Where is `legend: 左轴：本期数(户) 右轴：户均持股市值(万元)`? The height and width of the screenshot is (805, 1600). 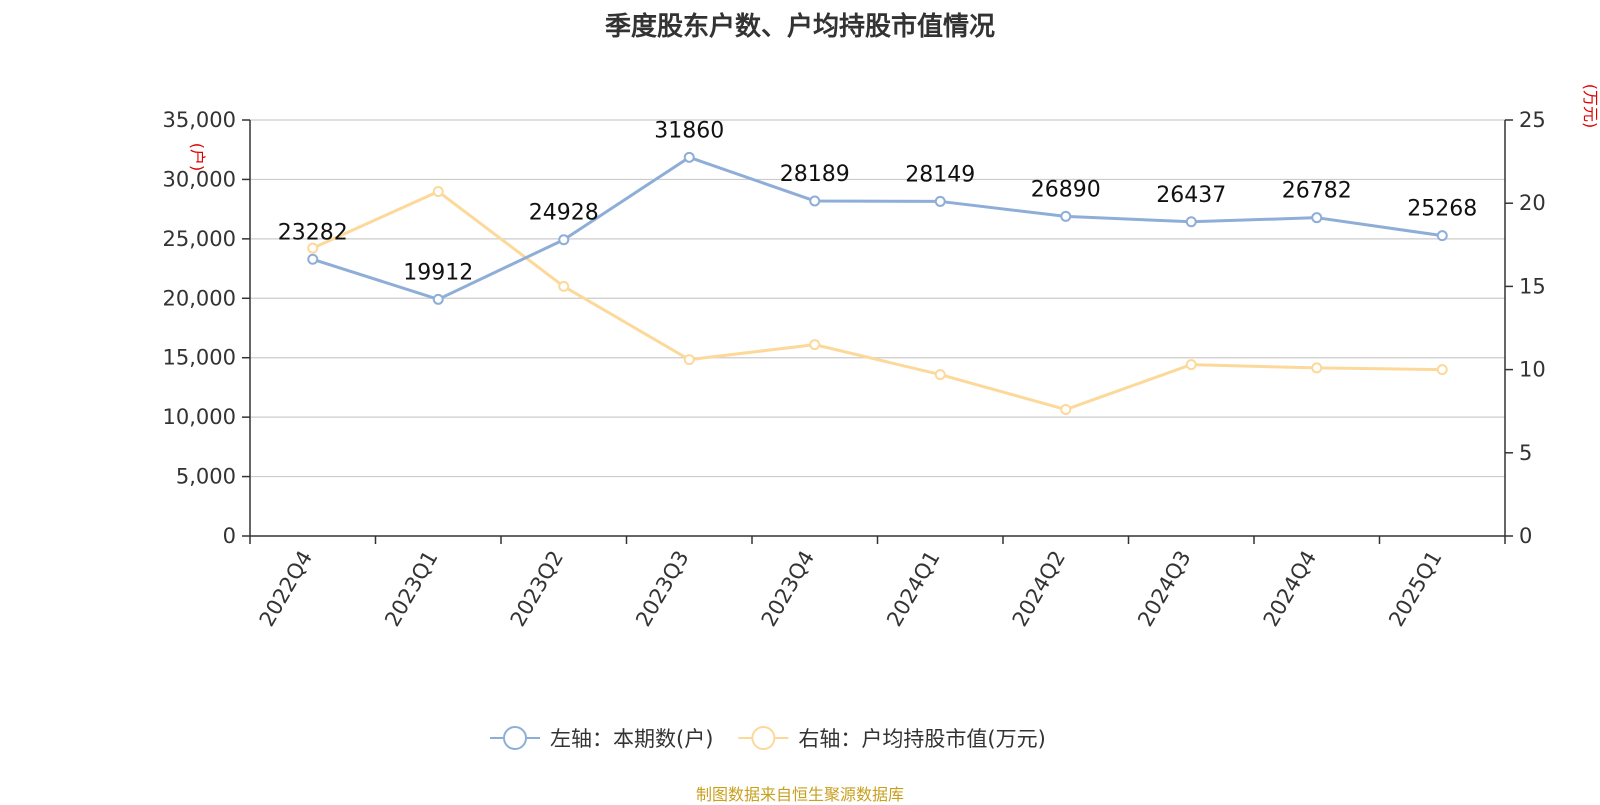
legend: 左轴：本期数(户) 右轴：户均持股市值(万元) is located at coordinates (768, 738).